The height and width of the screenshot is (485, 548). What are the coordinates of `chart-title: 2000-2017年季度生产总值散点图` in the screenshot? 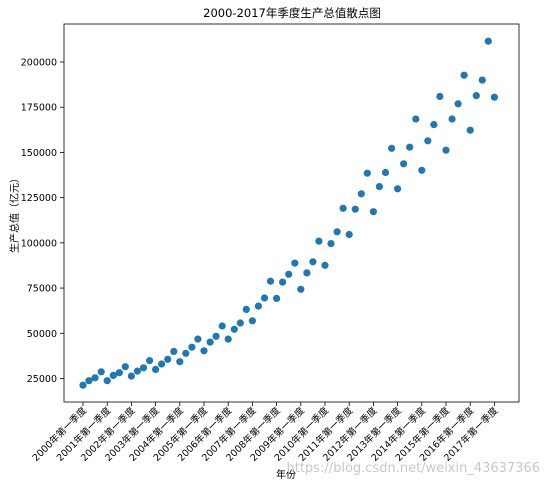 It's located at (292, 13).